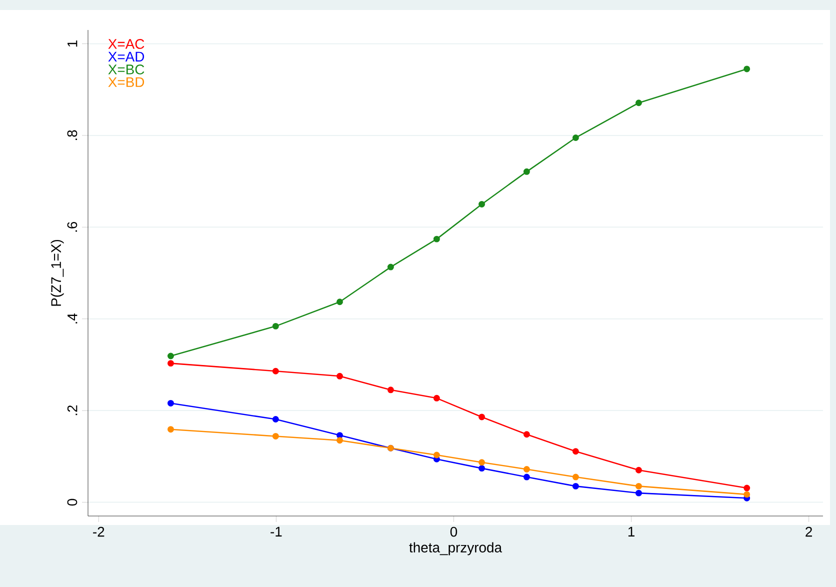 The width and height of the screenshot is (836, 587). Describe the element at coordinates (126, 69) in the screenshot. I see `text: X=BC` at that location.